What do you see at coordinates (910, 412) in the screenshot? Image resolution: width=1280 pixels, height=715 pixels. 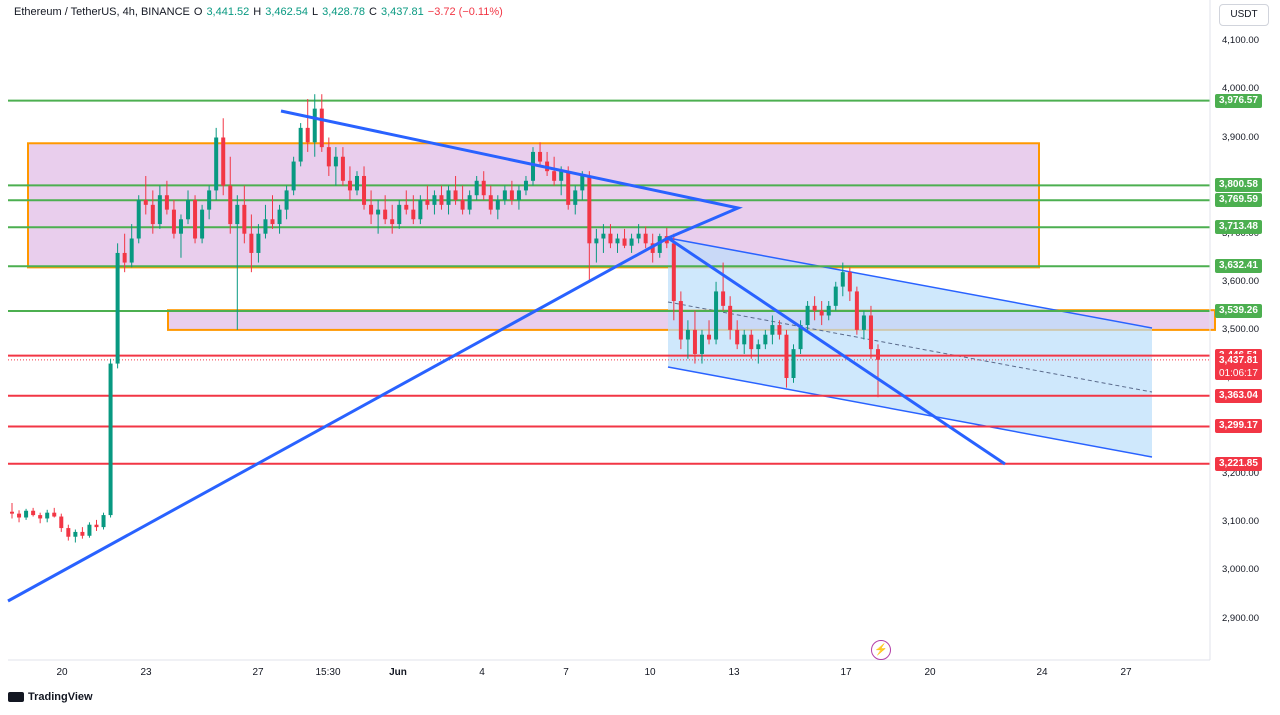 I see `channel-bottom-line` at bounding box center [910, 412].